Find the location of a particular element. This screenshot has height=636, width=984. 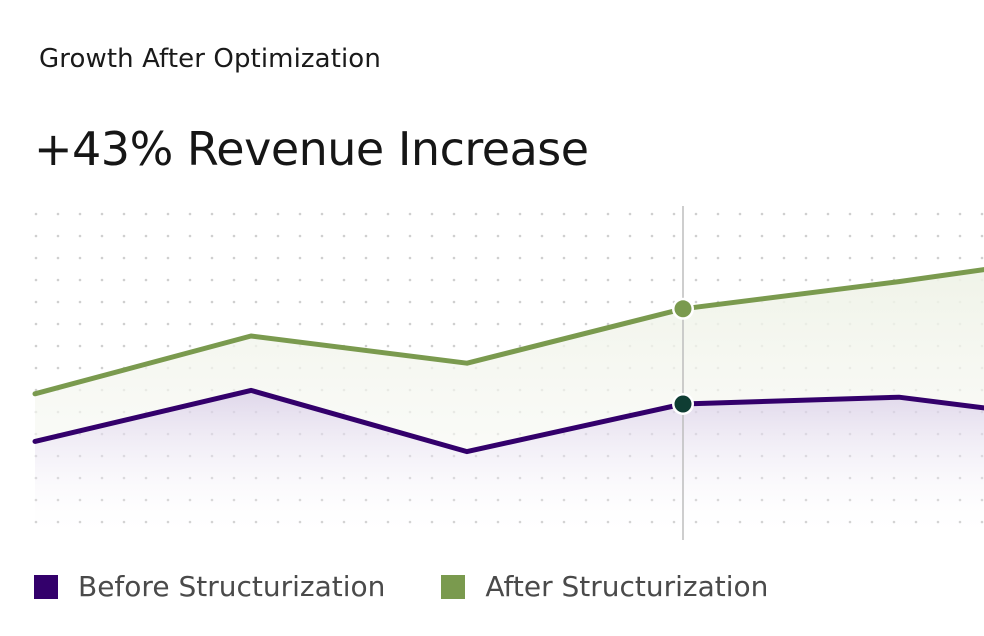

legend-item-after: After Structurization is located at coordinates (604, 586).